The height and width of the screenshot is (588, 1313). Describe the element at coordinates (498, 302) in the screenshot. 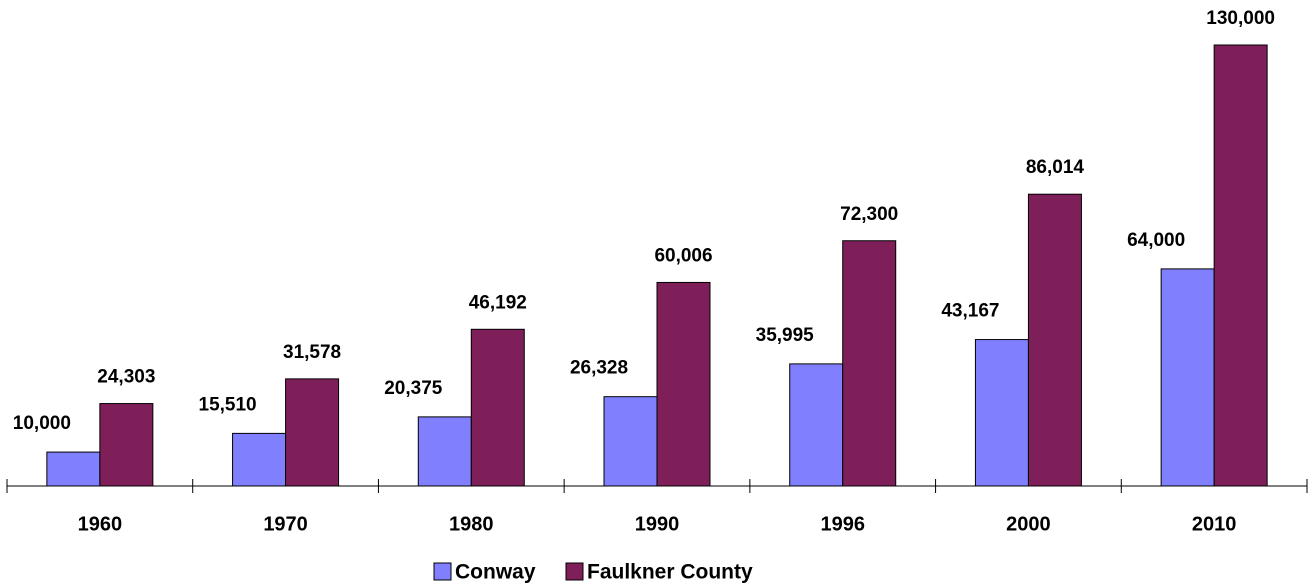

I see `value-label: 46,192` at that location.